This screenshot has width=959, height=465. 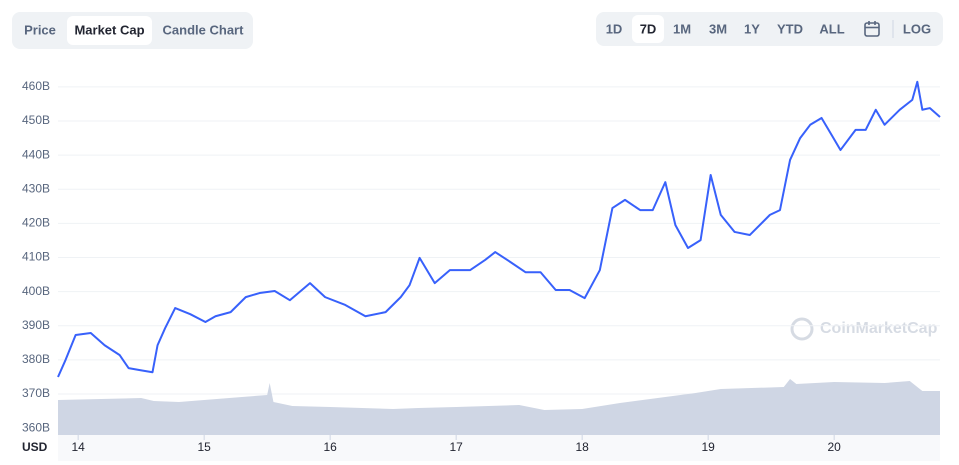 I want to click on y-tick-label: 390B, so click(x=36, y=325).